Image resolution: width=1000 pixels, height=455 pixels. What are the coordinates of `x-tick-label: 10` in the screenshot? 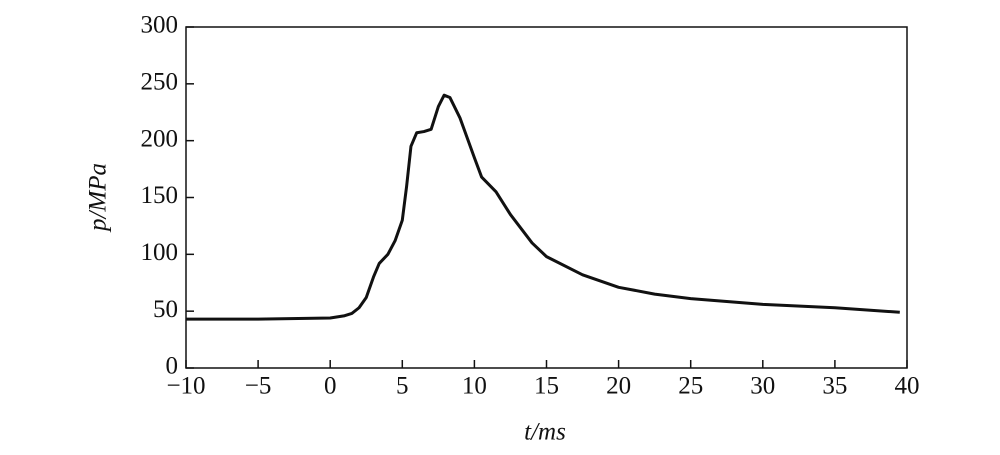 It's located at (474, 386).